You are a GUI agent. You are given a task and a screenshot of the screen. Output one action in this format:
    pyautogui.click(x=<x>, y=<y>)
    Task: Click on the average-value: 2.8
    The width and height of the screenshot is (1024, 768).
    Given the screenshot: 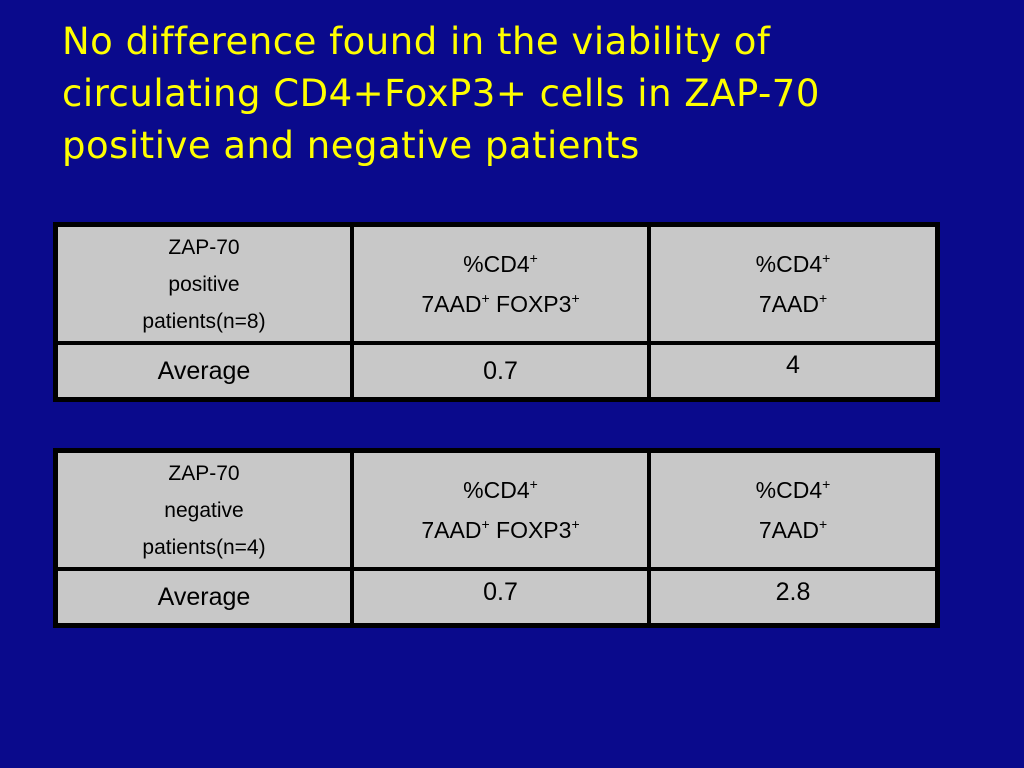 What is the action you would take?
    pyautogui.click(x=793, y=597)
    